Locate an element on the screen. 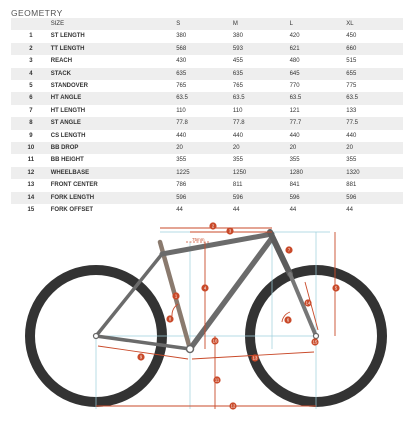 Image resolution: width=416 pixels, height=429 pixels. fork is located at coordinates (303, 305).